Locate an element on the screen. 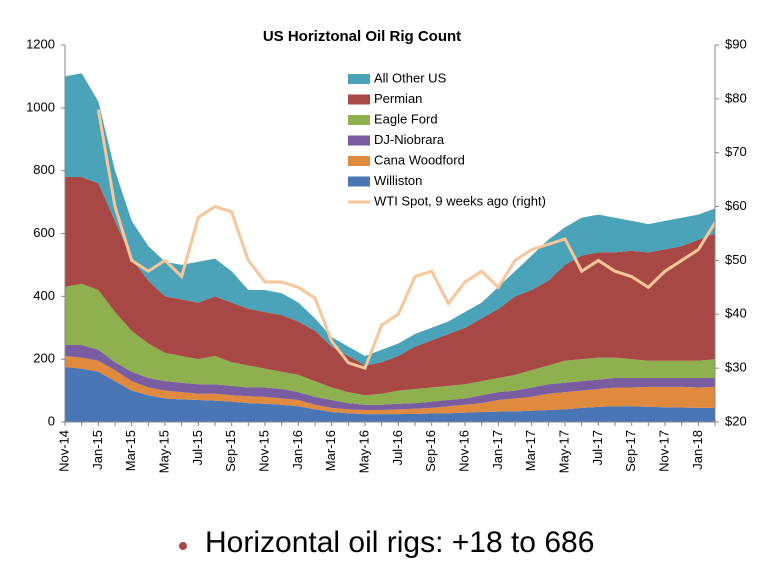 The image size is (782, 573). y2-tick-label: $50 is located at coordinates (736, 259).